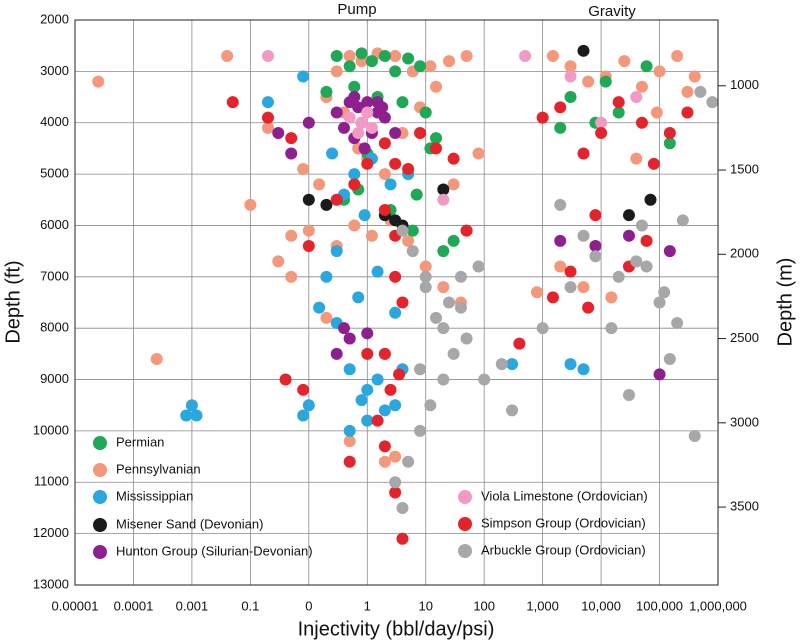 The image size is (800, 644). Describe the element at coordinates (158, 468) in the screenshot. I see `legend-label: Pennsylvanian` at that location.